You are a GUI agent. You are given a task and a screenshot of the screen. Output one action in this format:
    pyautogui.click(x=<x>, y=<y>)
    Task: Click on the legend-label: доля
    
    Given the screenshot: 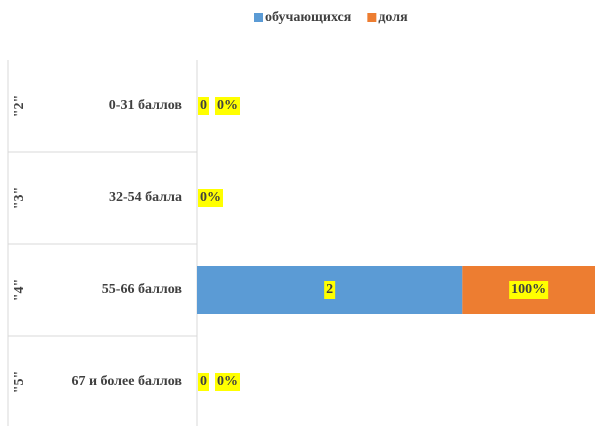 What is the action you would take?
    pyautogui.click(x=393, y=17)
    